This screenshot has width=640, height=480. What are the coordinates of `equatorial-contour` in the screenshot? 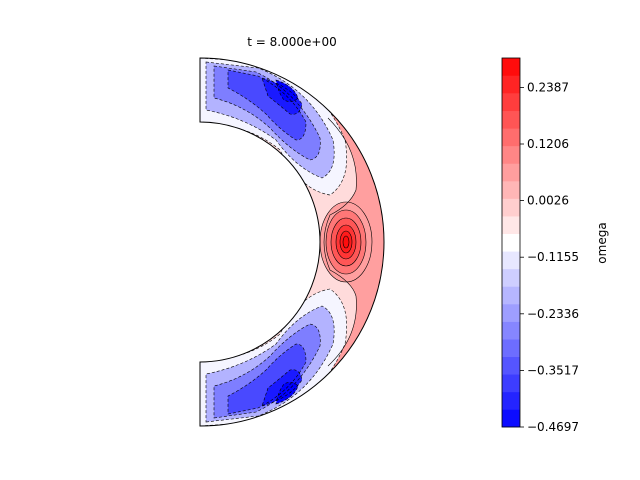 It's located at (346, 242).